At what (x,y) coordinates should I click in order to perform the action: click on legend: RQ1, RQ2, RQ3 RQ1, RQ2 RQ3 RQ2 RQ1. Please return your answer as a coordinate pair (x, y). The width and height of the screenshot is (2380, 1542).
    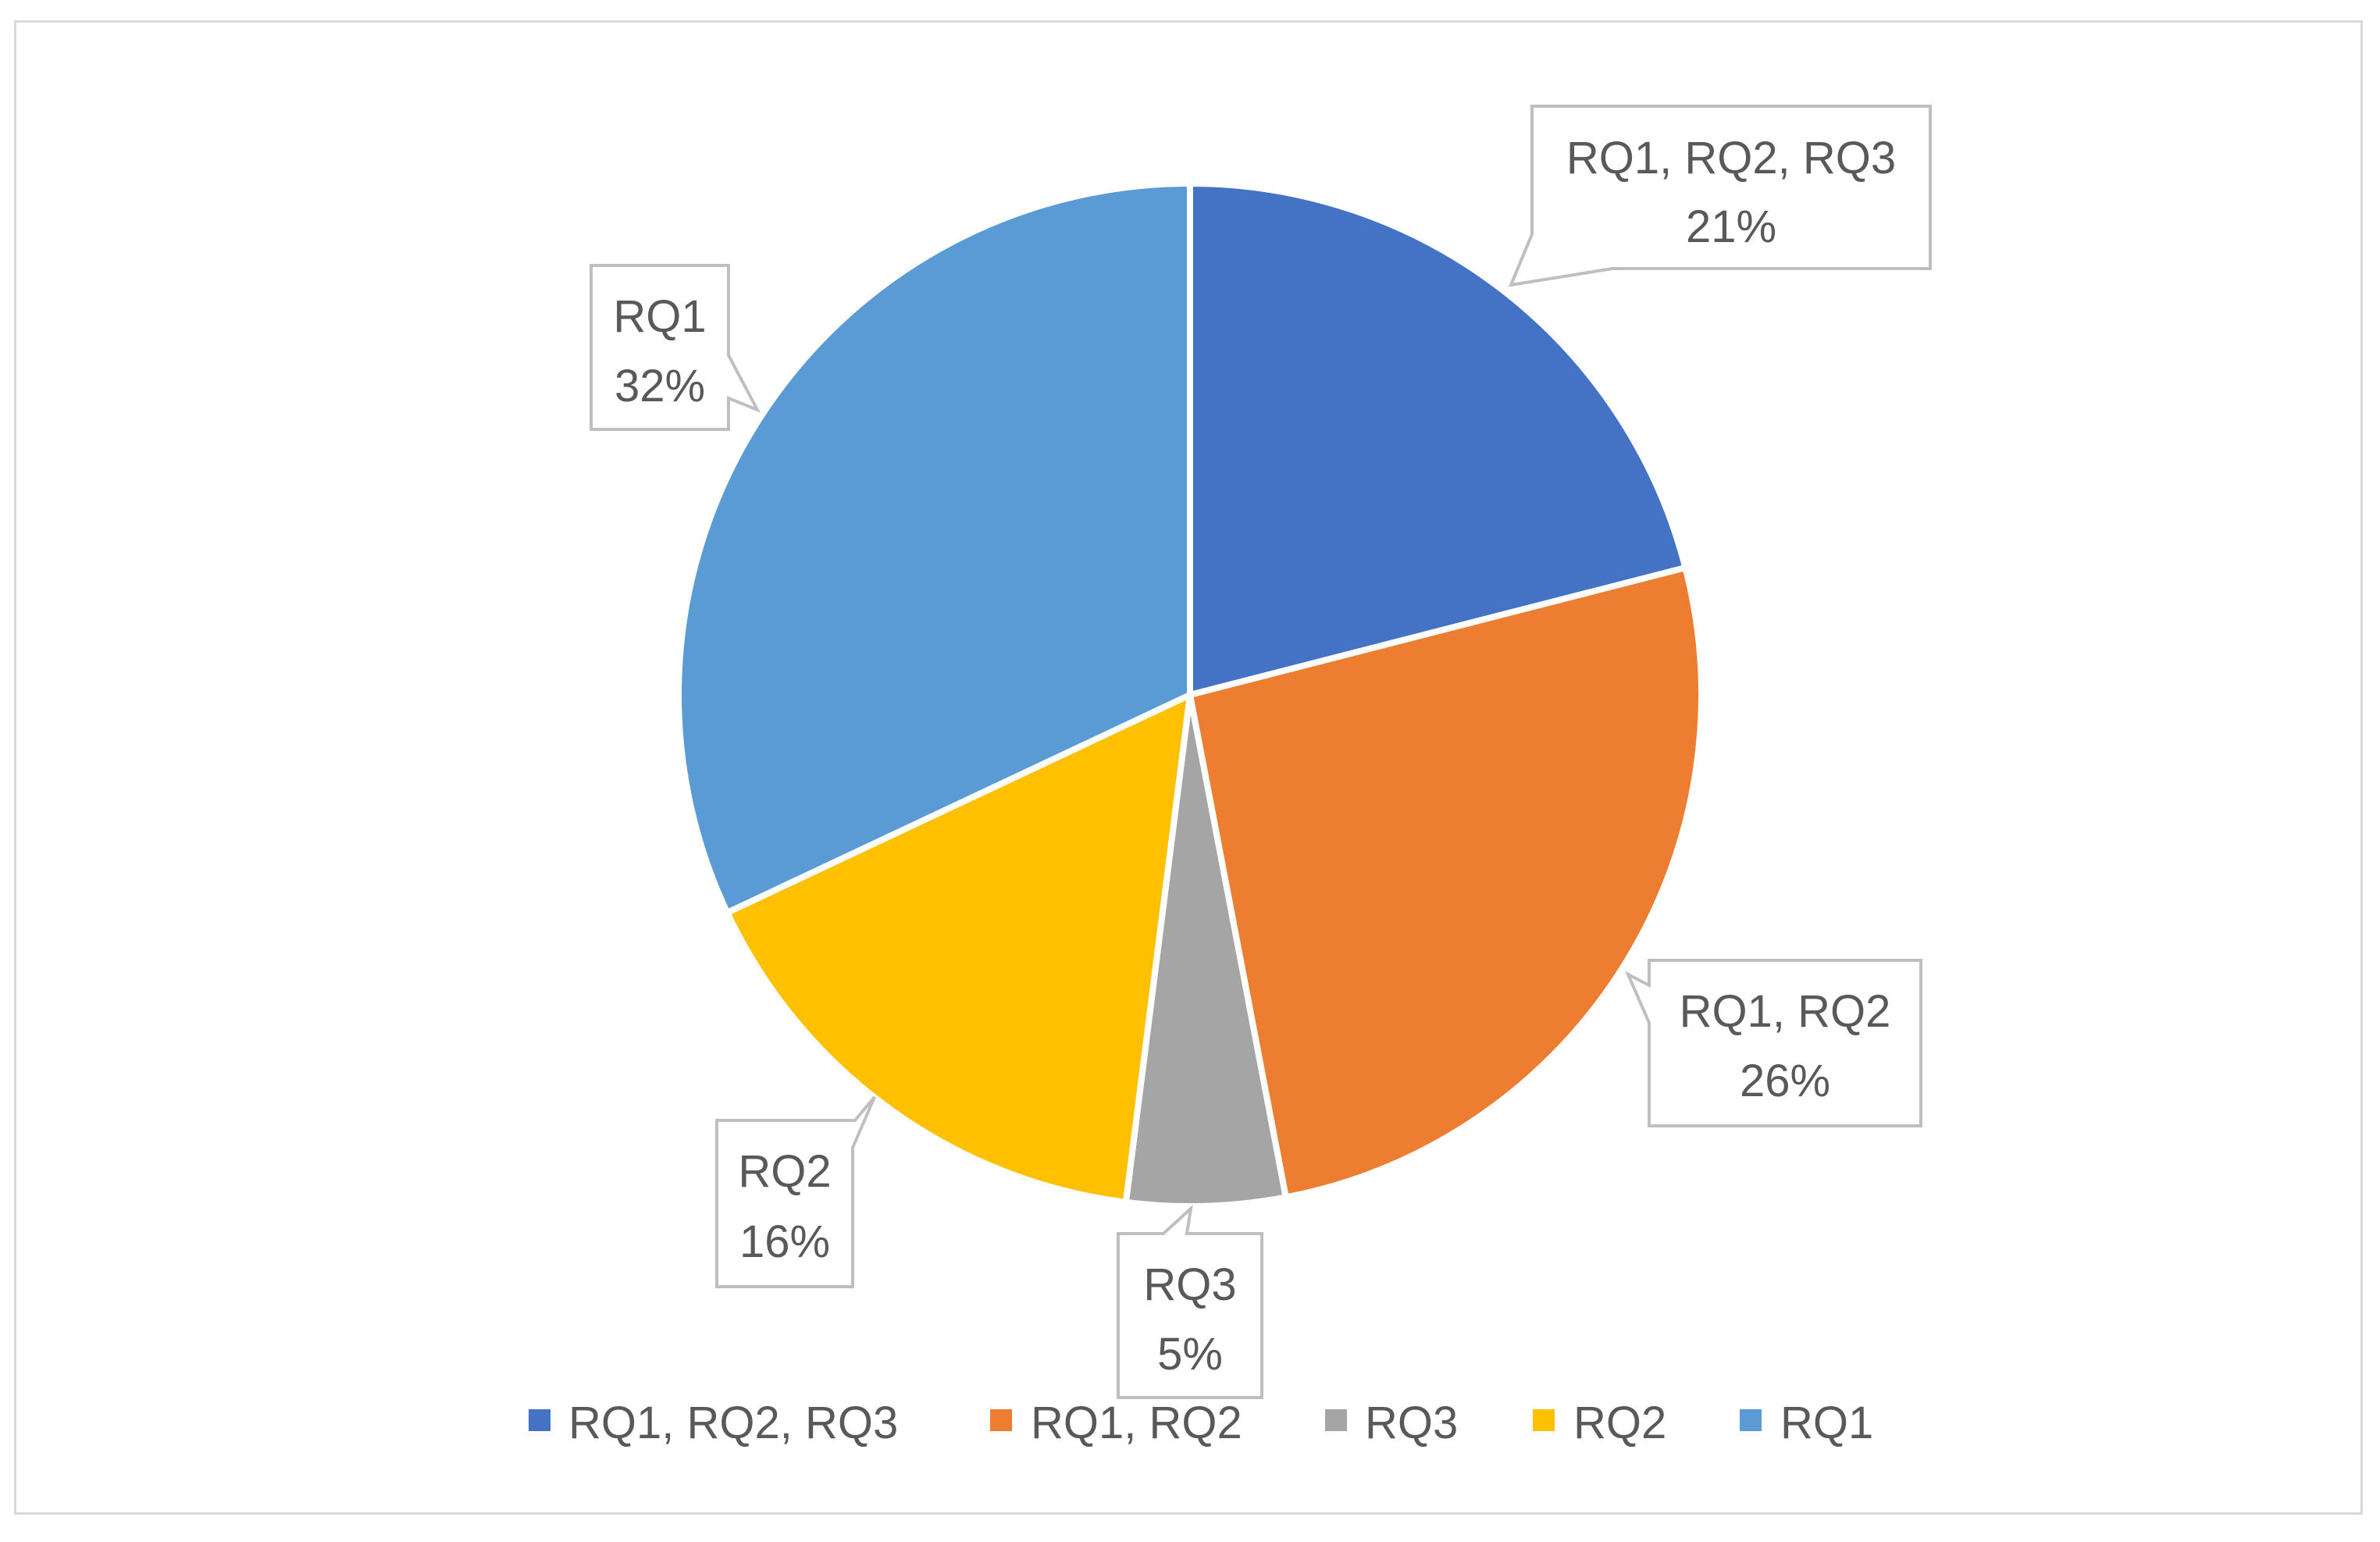
    Looking at the image, I should click on (1201, 1423).